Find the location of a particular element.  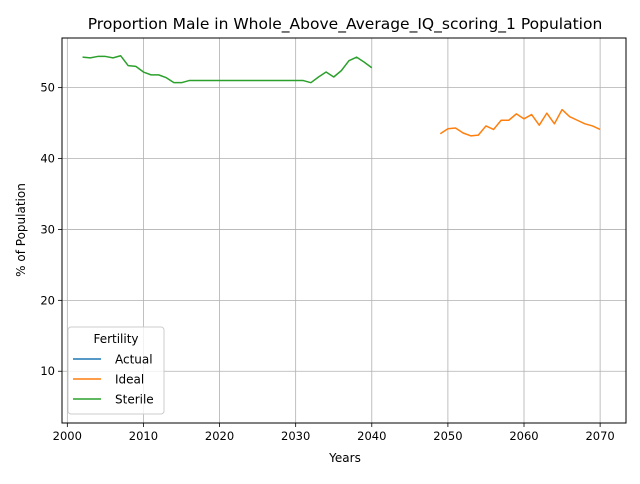

legend-box is located at coordinates (116, 370).